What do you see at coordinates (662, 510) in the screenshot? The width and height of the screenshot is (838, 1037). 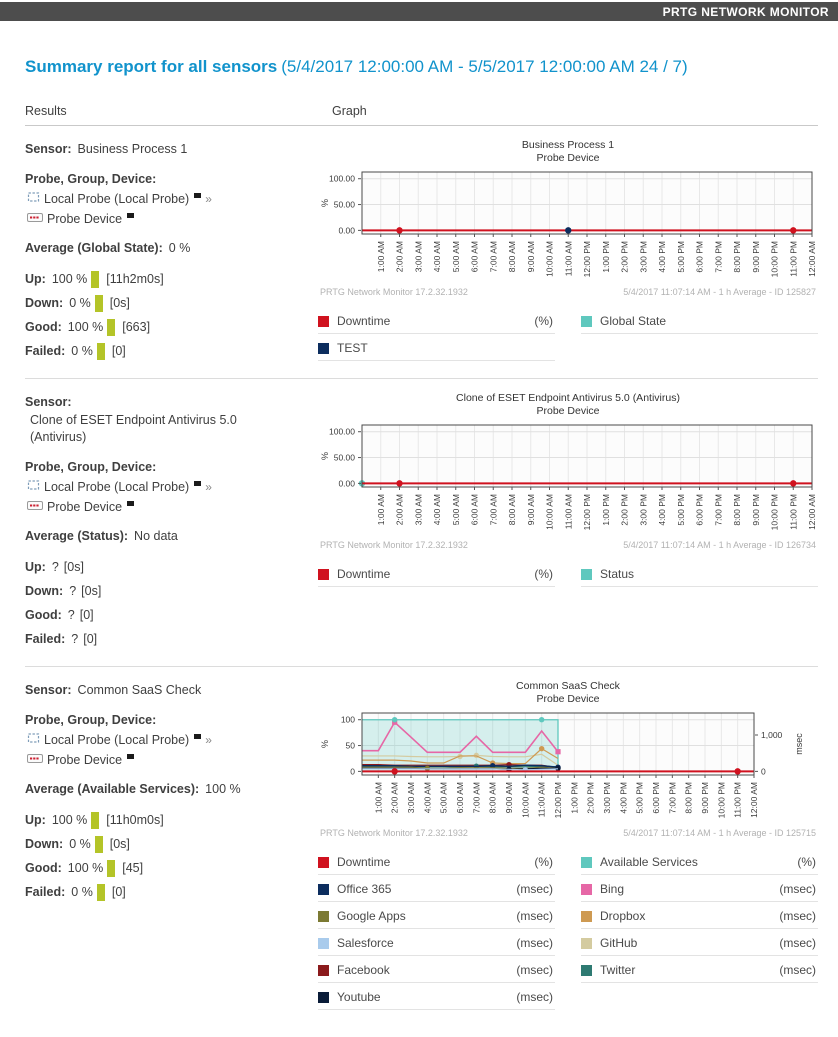 I see `svg-text: 4:00 PM` at bounding box center [662, 510].